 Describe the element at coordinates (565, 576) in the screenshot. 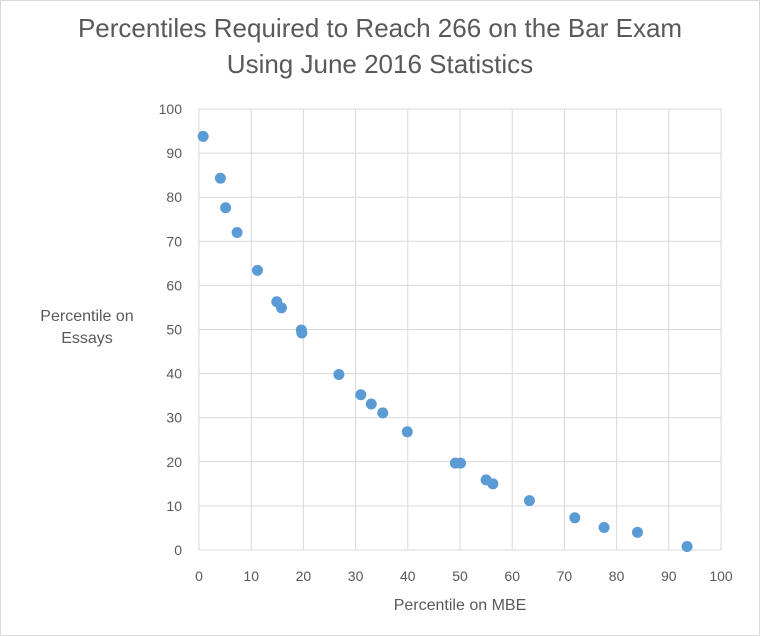

I see `x-tick-label: 70` at that location.